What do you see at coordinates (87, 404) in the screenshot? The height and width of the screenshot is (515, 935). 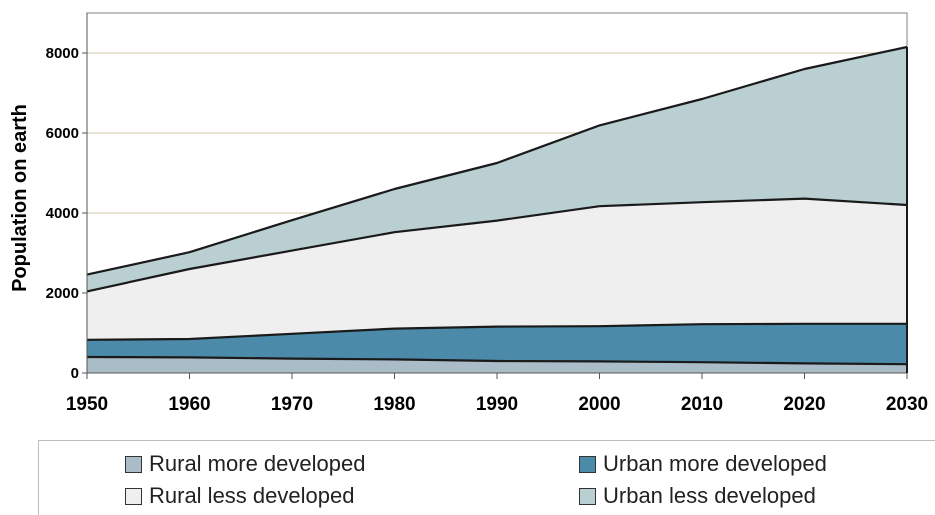 I see `x-tick-label: 1950` at bounding box center [87, 404].